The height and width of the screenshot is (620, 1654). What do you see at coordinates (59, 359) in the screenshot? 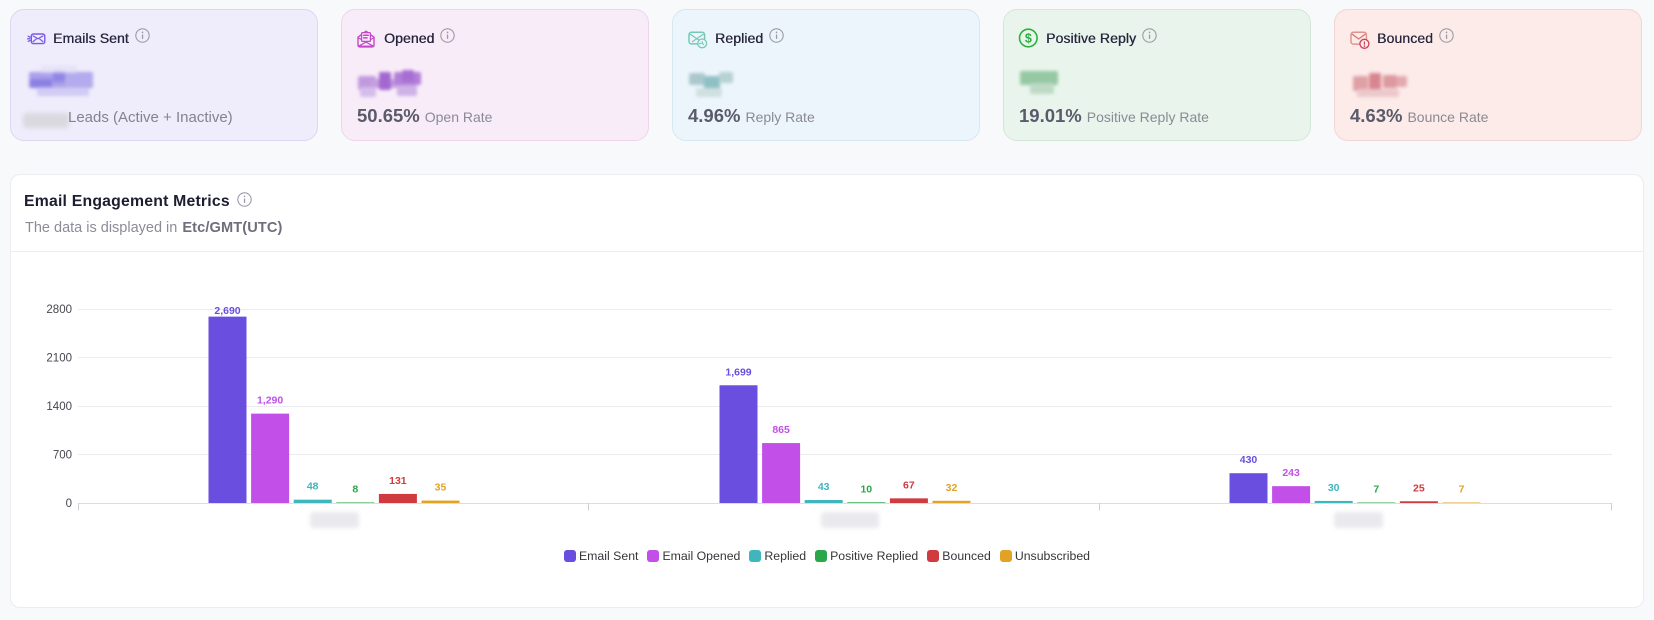
I see `svg-text: 2100` at bounding box center [59, 359].